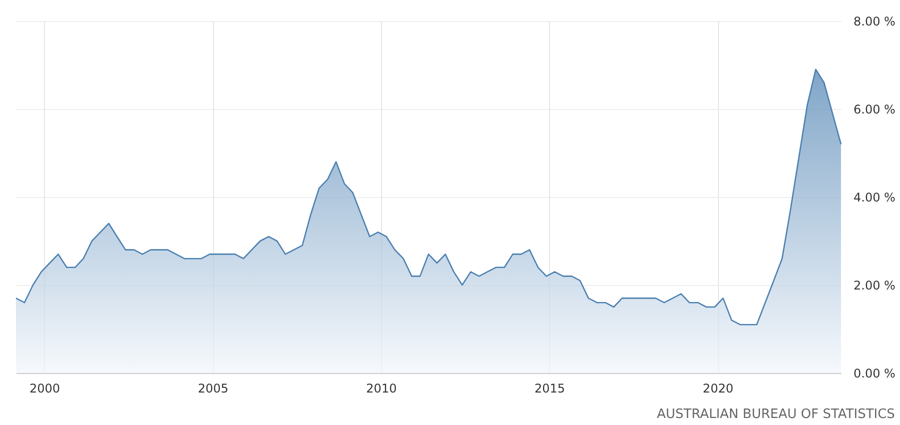 The image size is (900, 425). I want to click on x-tick-label: 2020, so click(718, 389).